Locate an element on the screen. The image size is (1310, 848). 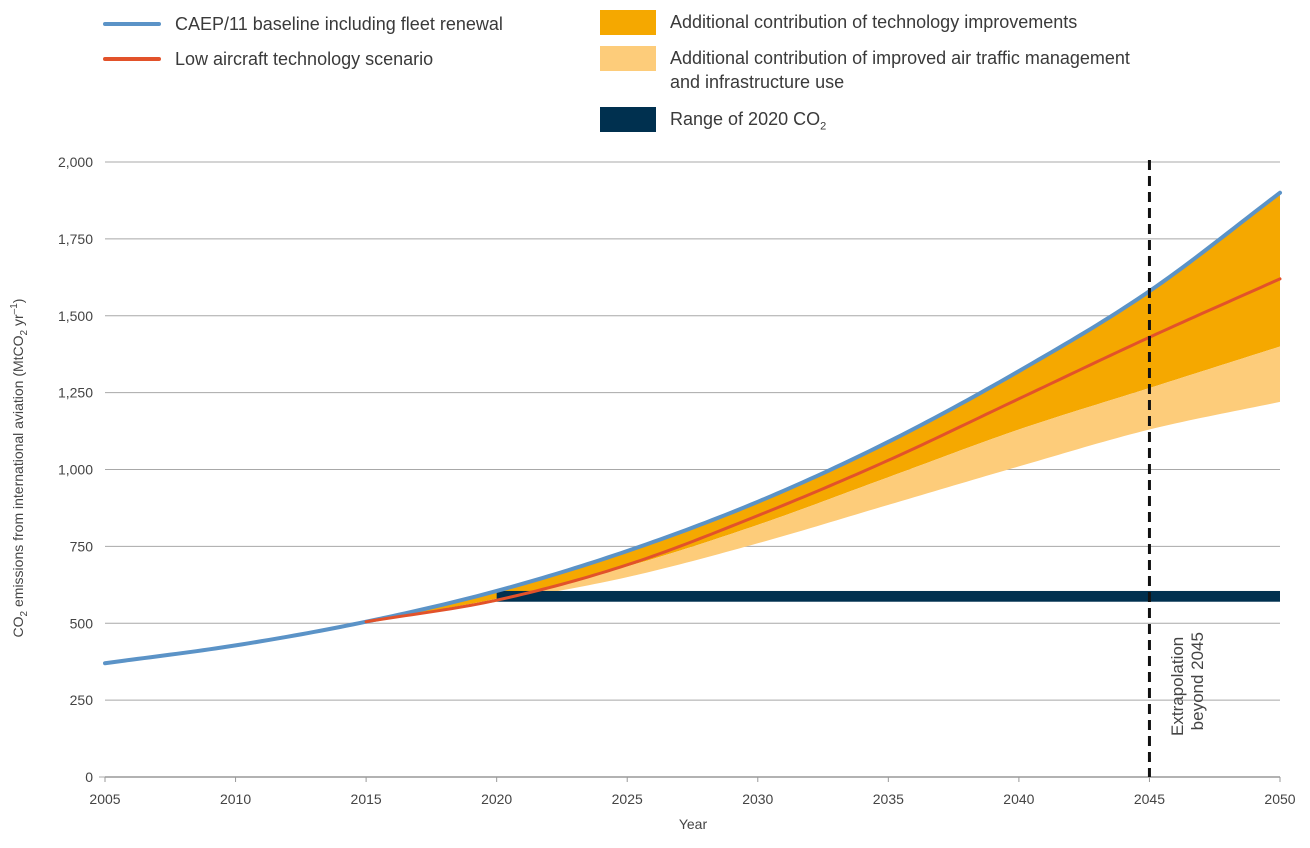
legend-item-low-tech: Low aircraft technology scenario is located at coordinates (268, 59).